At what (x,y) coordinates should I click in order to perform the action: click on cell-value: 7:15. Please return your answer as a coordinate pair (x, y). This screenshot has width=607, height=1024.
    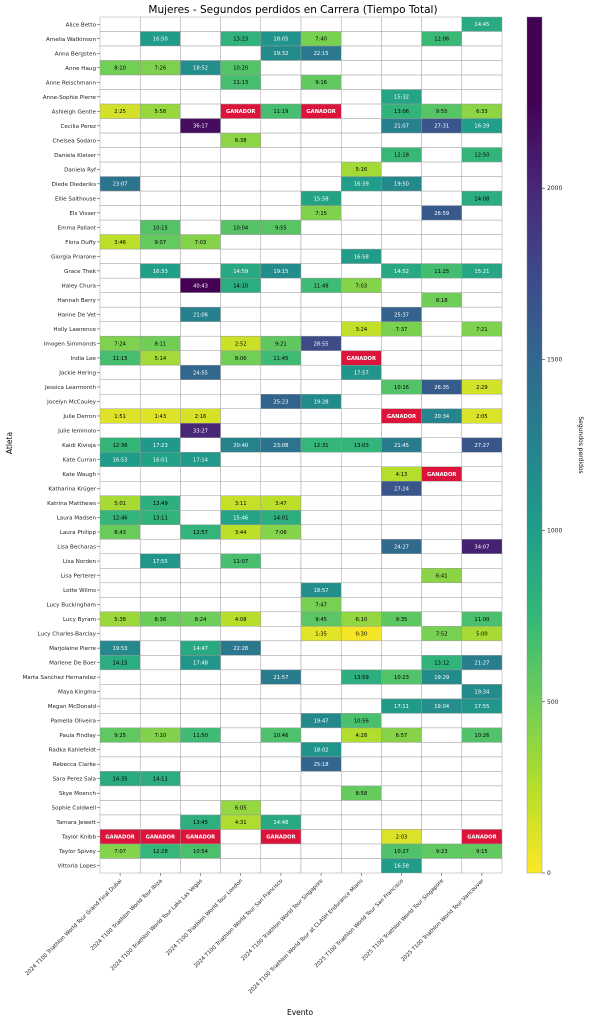
    Looking at the image, I should click on (321, 214).